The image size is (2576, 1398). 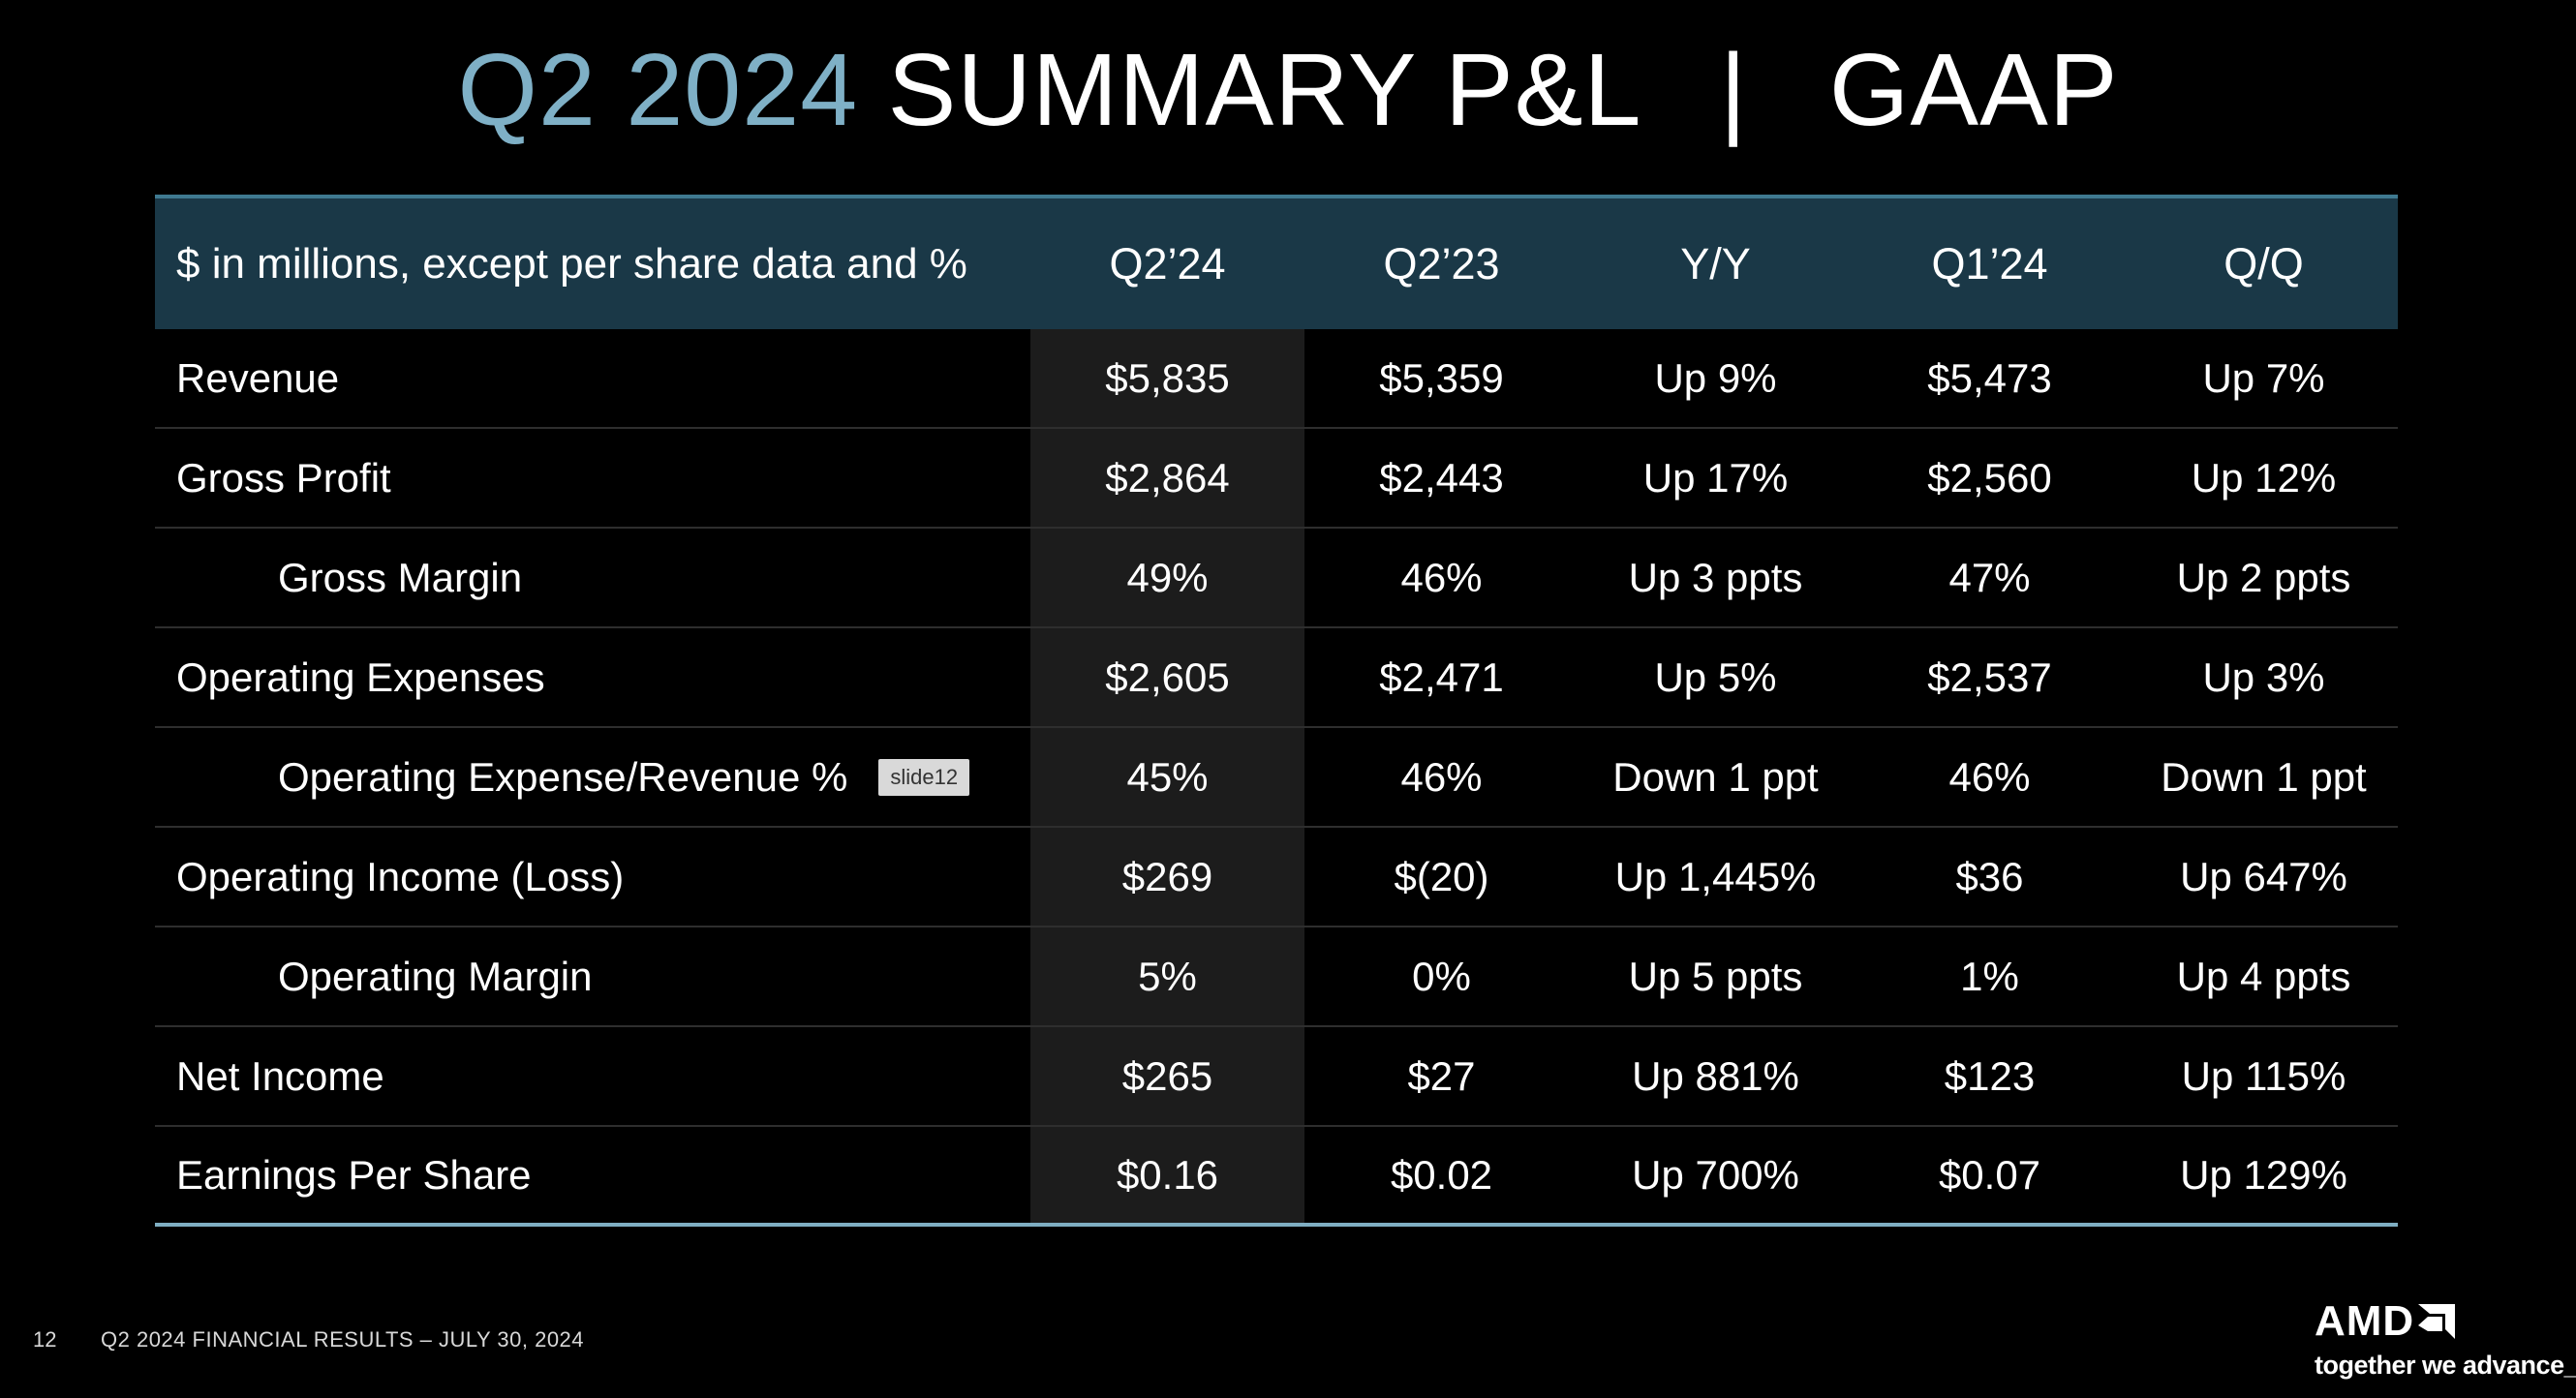 I want to click on cell-q2-24: $5,835, so click(x=1167, y=378).